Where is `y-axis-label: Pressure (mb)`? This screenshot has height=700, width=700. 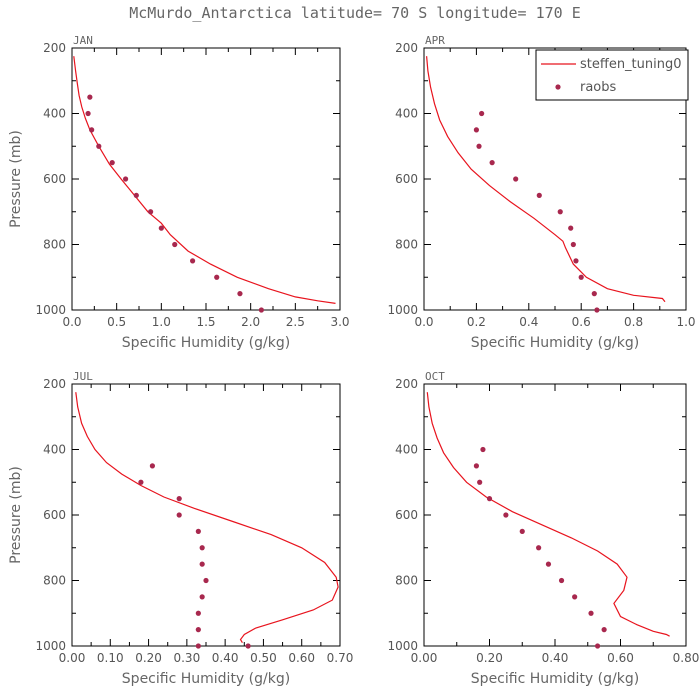
y-axis-label: Pressure (mb) is located at coordinates (16, 515).